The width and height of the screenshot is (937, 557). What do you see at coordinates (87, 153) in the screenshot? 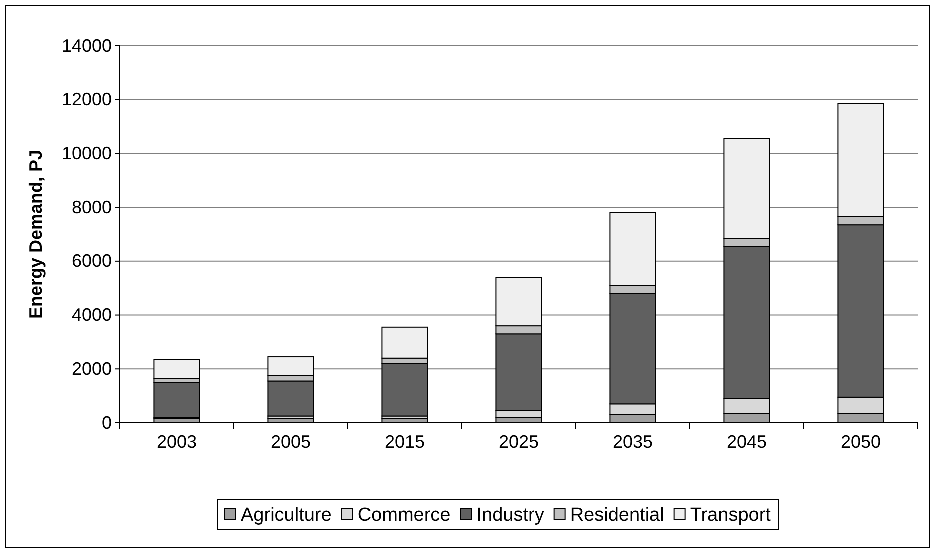
I see `y-tick-label: 10000` at bounding box center [87, 153].